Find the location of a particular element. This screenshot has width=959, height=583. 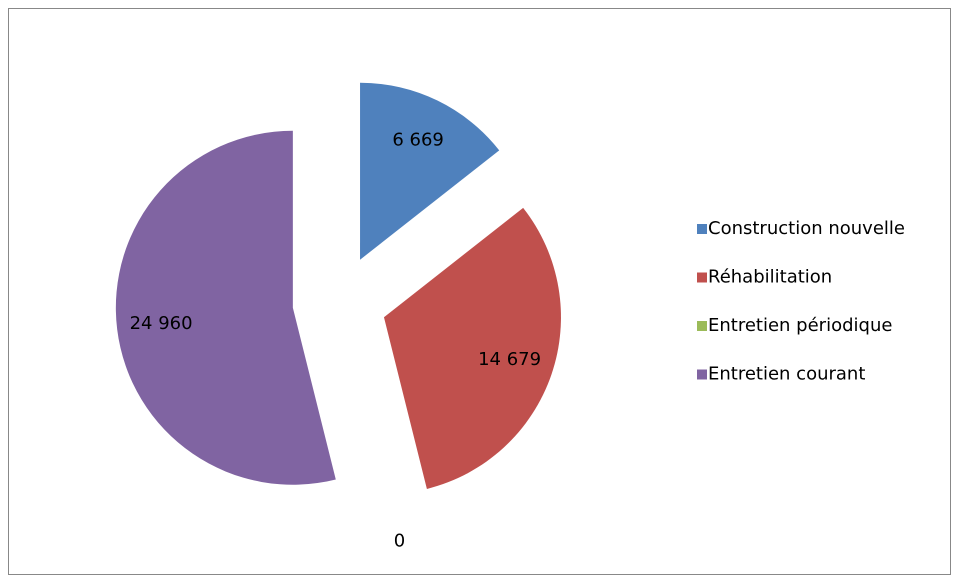

legend-label: Entretien périodique is located at coordinates (800, 325).